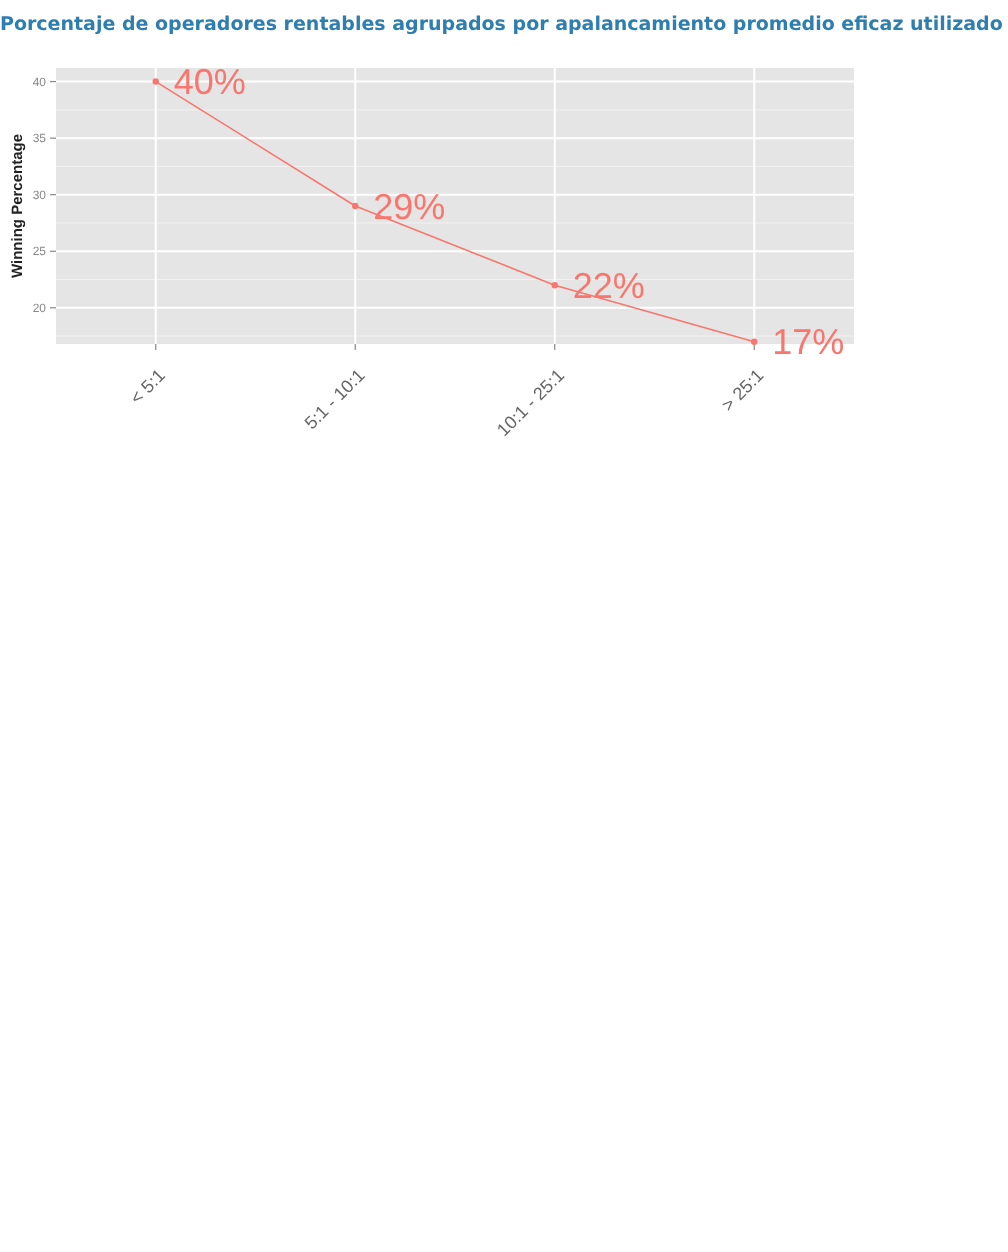 This screenshot has width=1008, height=1252. I want to click on x-tick-label: 5:1 - 10:1, so click(334, 399).